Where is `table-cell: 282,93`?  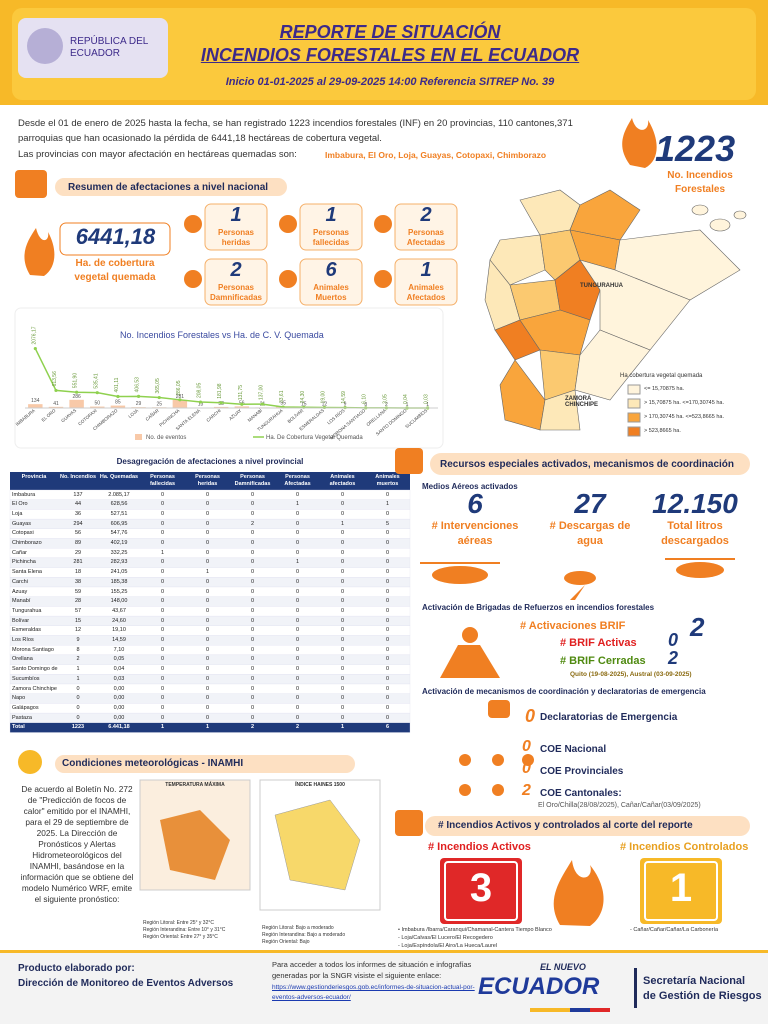 table-cell: 282,93 is located at coordinates (119, 562).